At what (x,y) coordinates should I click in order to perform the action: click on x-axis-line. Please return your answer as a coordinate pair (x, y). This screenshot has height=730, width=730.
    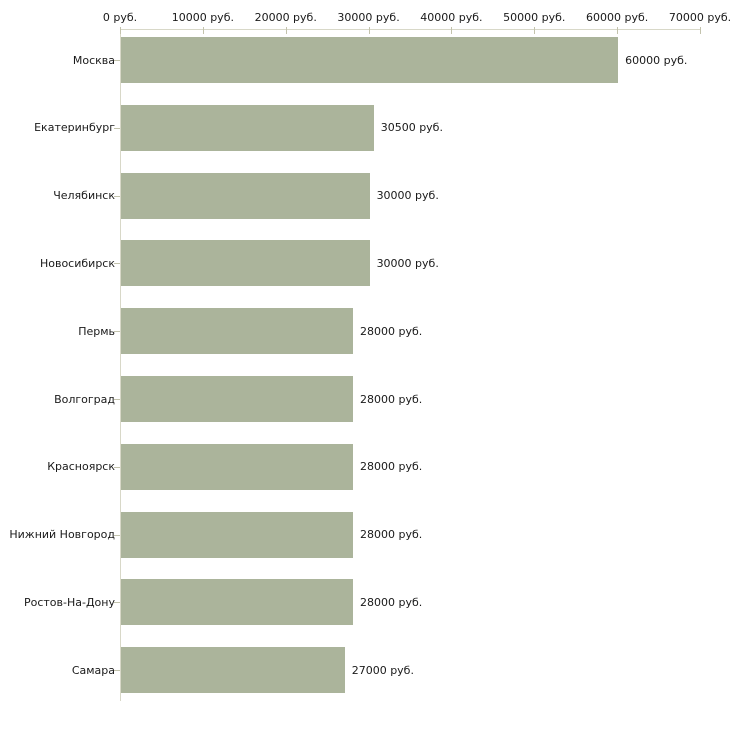
    Looking at the image, I should click on (410, 29).